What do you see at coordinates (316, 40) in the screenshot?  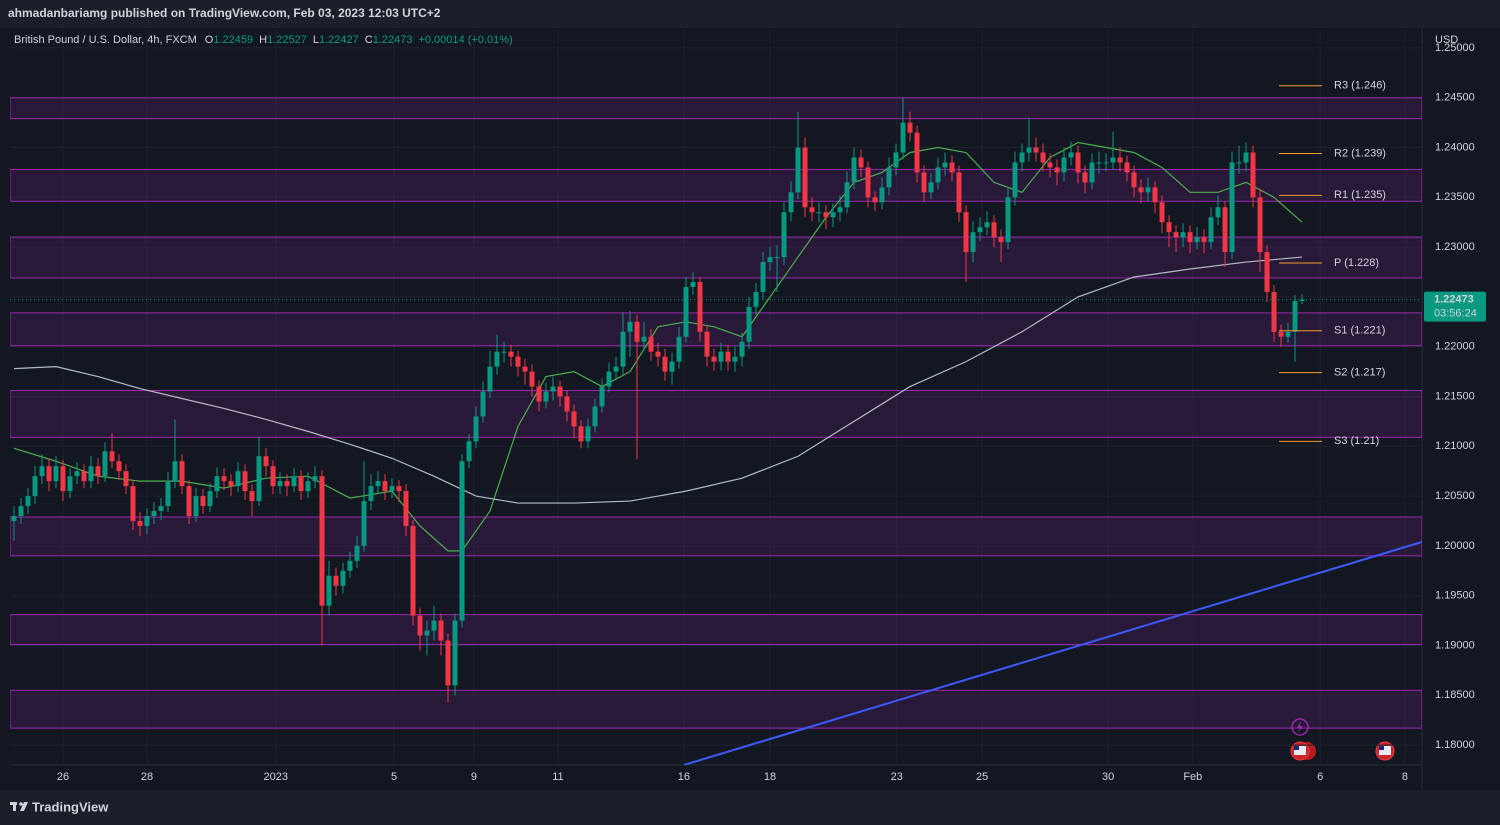 I see `legend-key: L` at bounding box center [316, 40].